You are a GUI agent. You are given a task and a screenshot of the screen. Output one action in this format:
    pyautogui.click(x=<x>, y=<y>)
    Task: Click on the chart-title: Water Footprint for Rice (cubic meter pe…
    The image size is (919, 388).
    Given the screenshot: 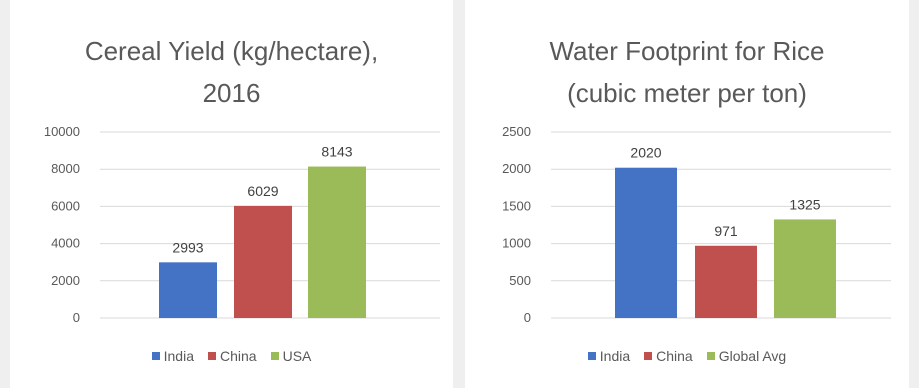 What is the action you would take?
    pyautogui.click(x=687, y=72)
    